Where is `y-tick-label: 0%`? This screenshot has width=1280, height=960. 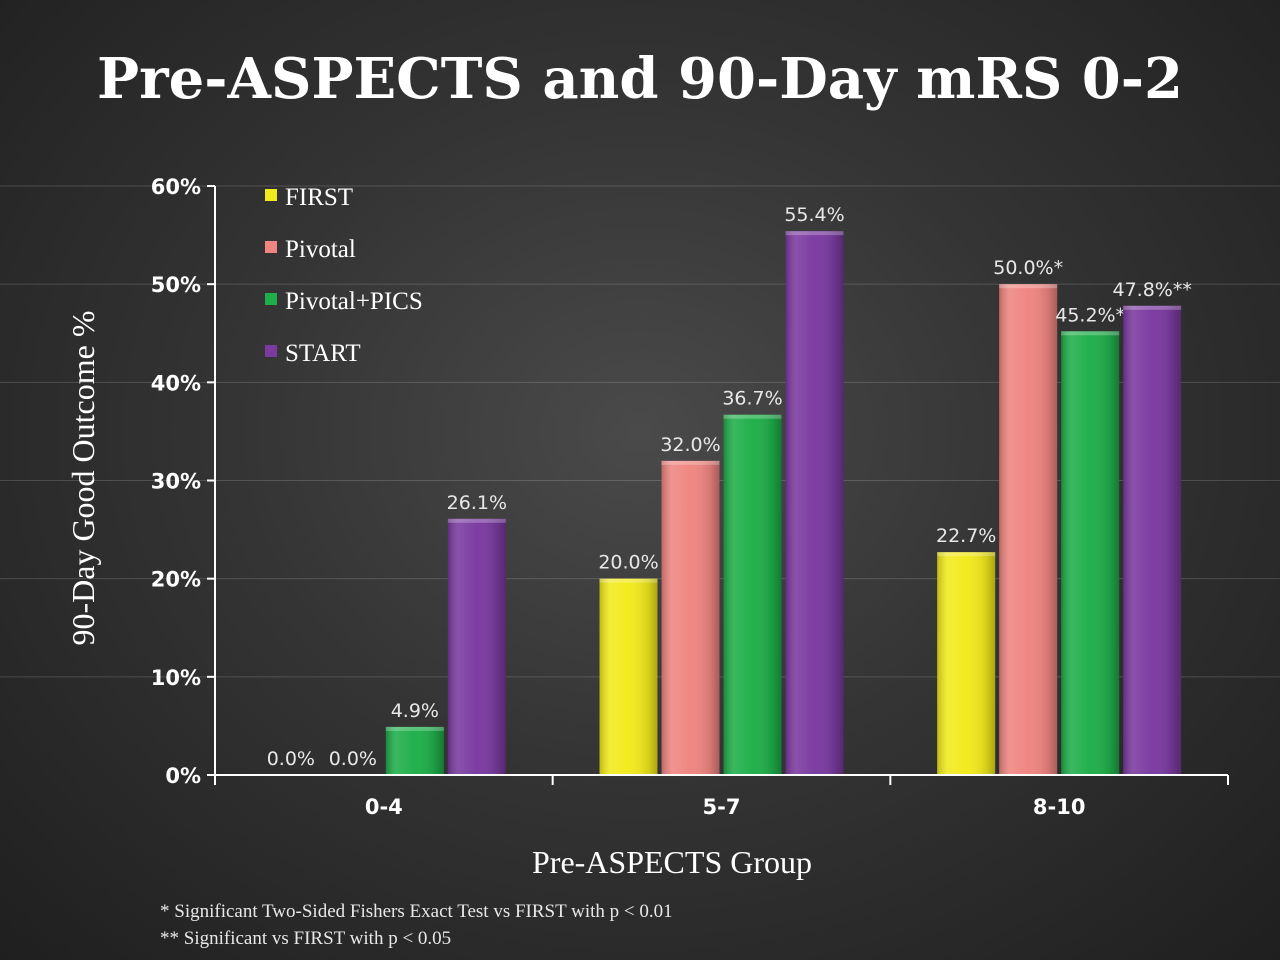
y-tick-label: 0% is located at coordinates (183, 776).